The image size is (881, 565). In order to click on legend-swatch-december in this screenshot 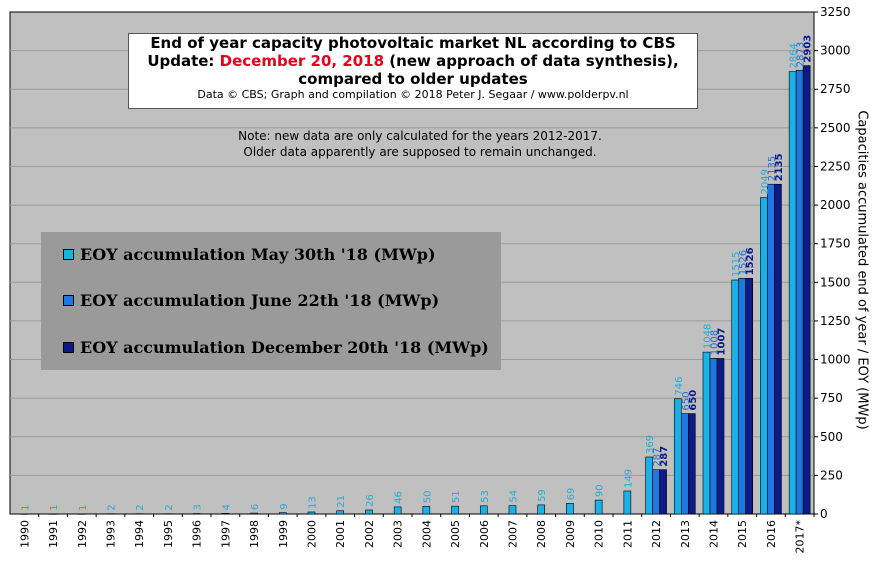, I will do `click(68, 347)`.